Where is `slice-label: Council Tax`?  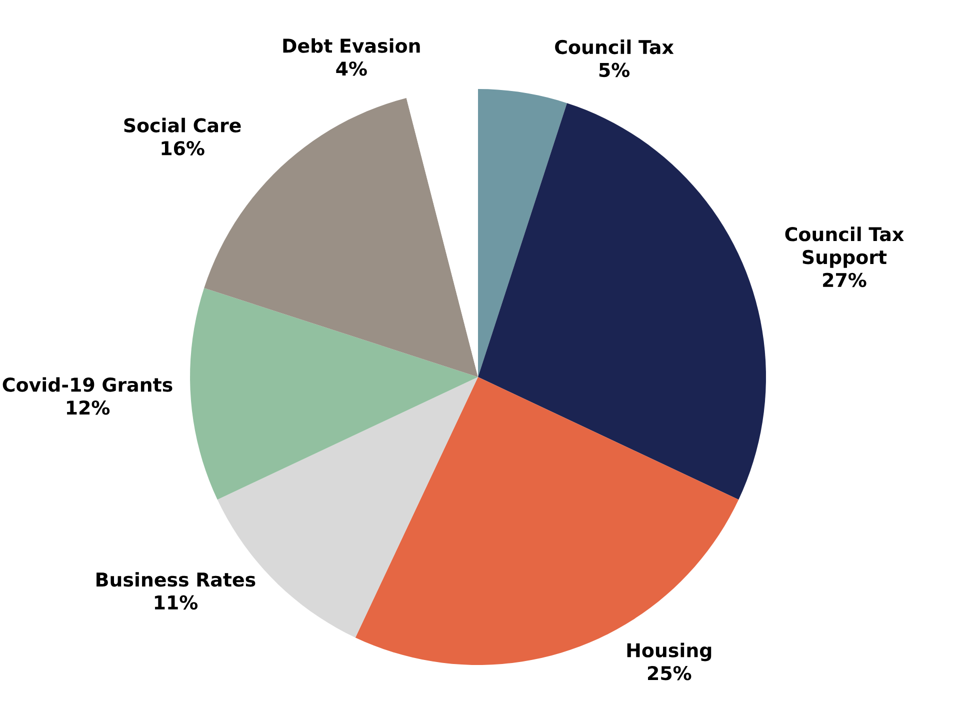
slice-label: Council Tax is located at coordinates (614, 47).